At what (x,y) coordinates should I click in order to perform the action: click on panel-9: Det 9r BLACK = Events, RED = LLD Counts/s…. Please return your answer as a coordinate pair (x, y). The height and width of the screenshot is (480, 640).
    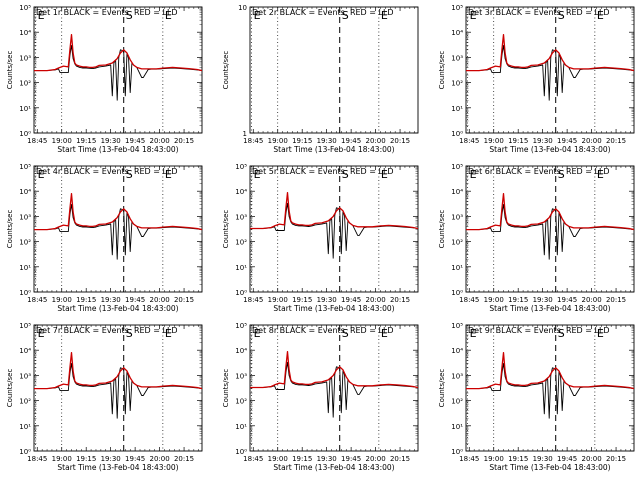
    Looking at the image, I should click on (536, 397).